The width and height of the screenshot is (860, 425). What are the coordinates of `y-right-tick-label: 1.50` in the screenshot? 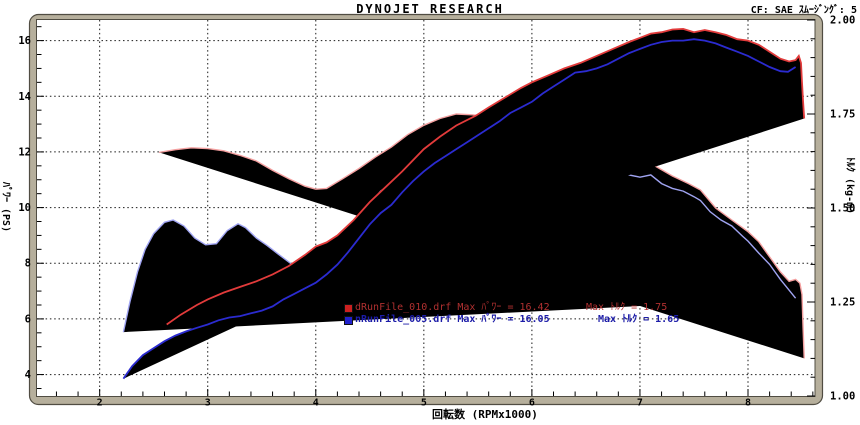 It's located at (842, 209).